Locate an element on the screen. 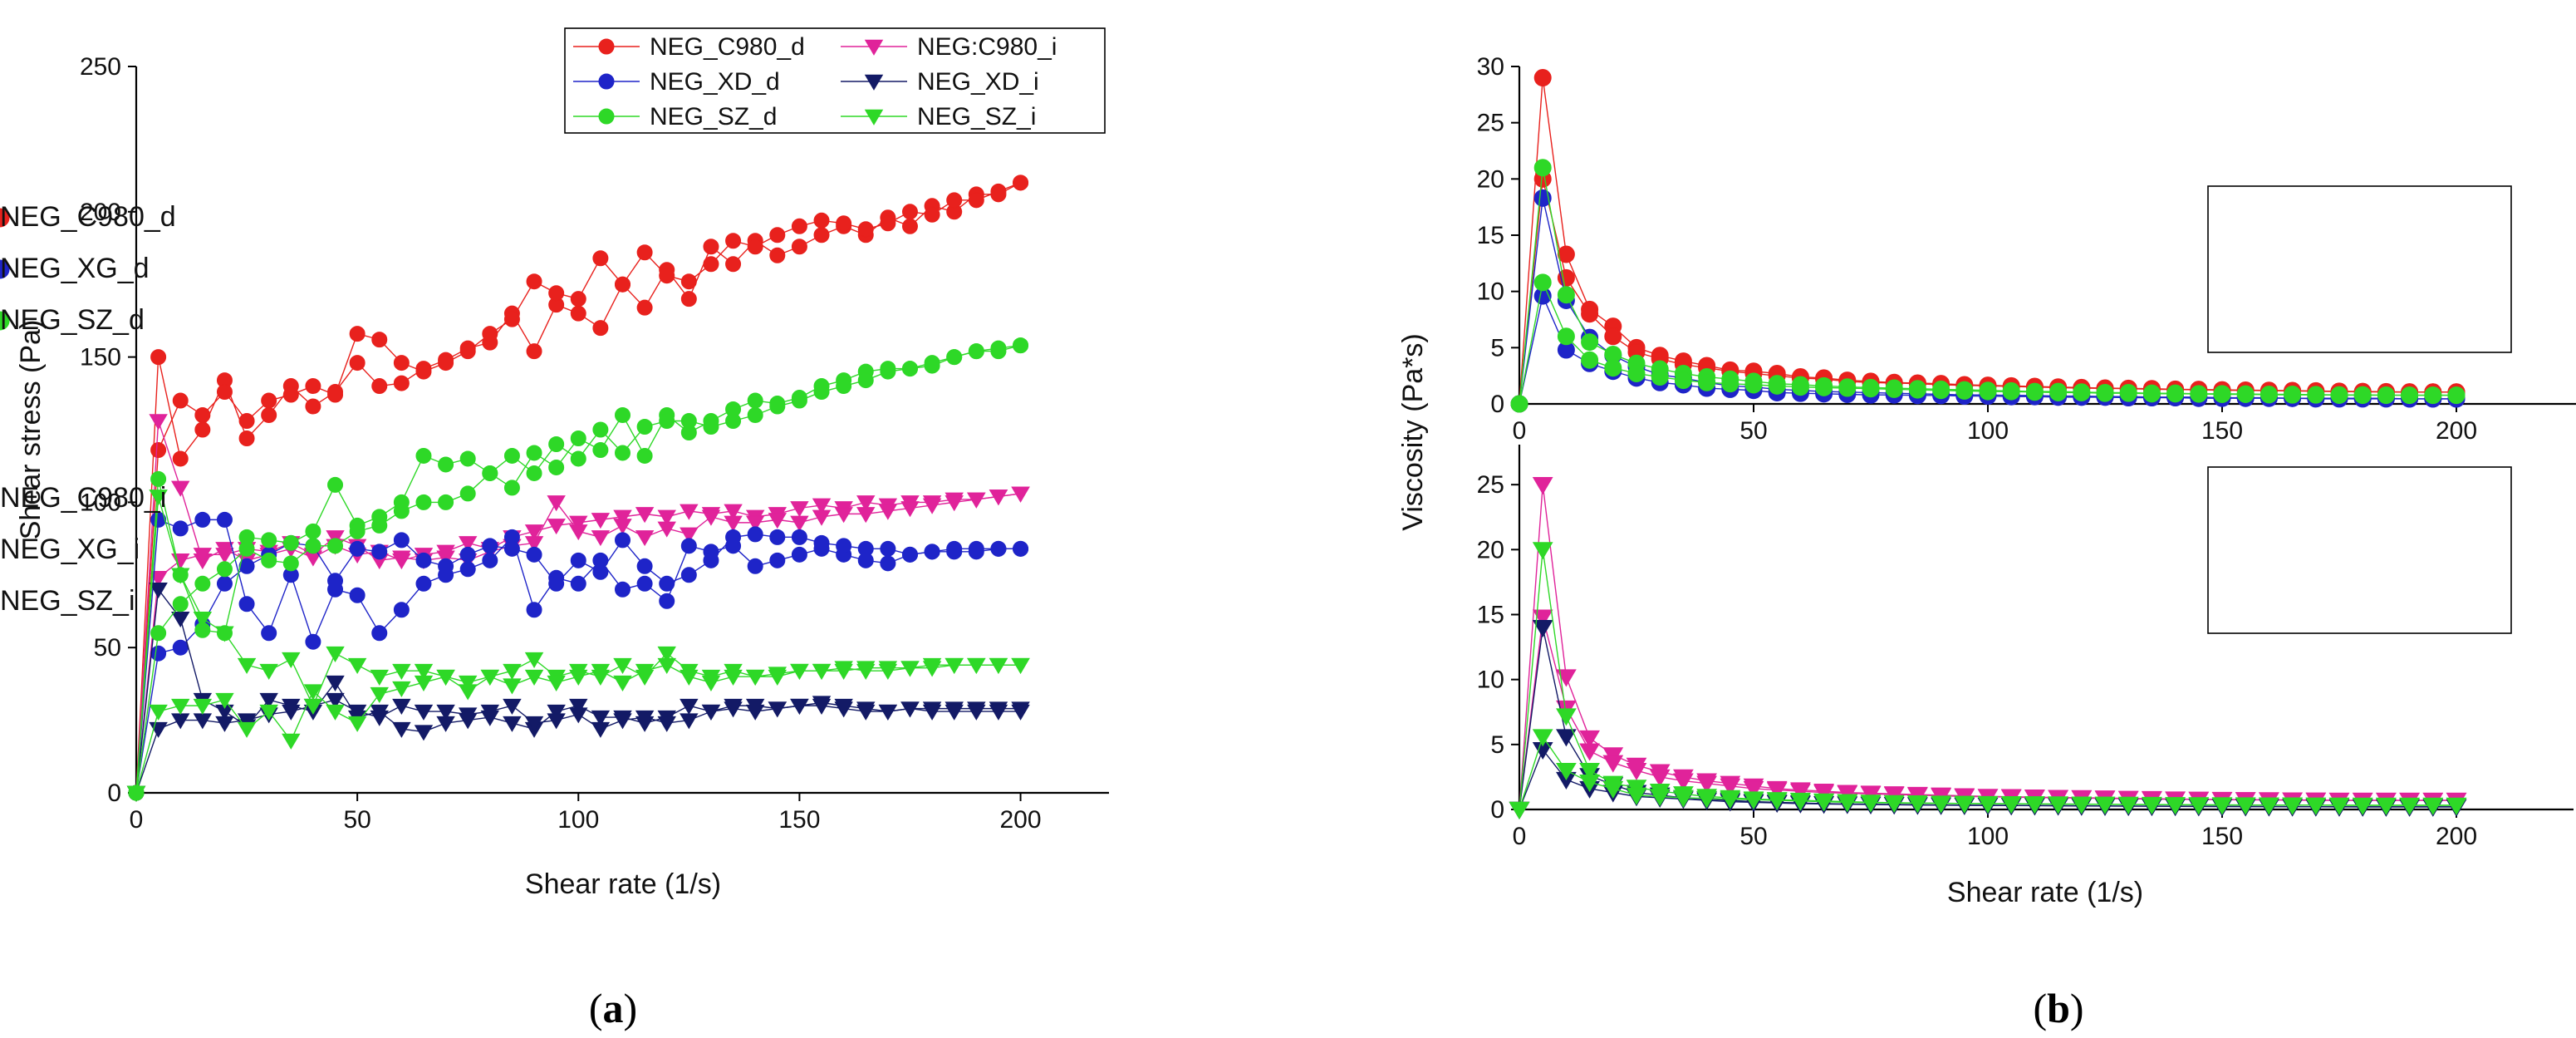  legend-entry: NEG_XD_i is located at coordinates (940, 82).